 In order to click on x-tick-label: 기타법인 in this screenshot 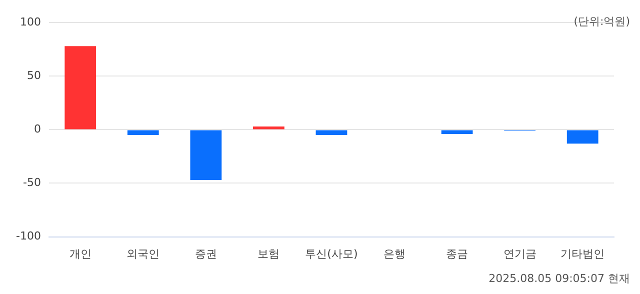, I will do `click(582, 253)`.